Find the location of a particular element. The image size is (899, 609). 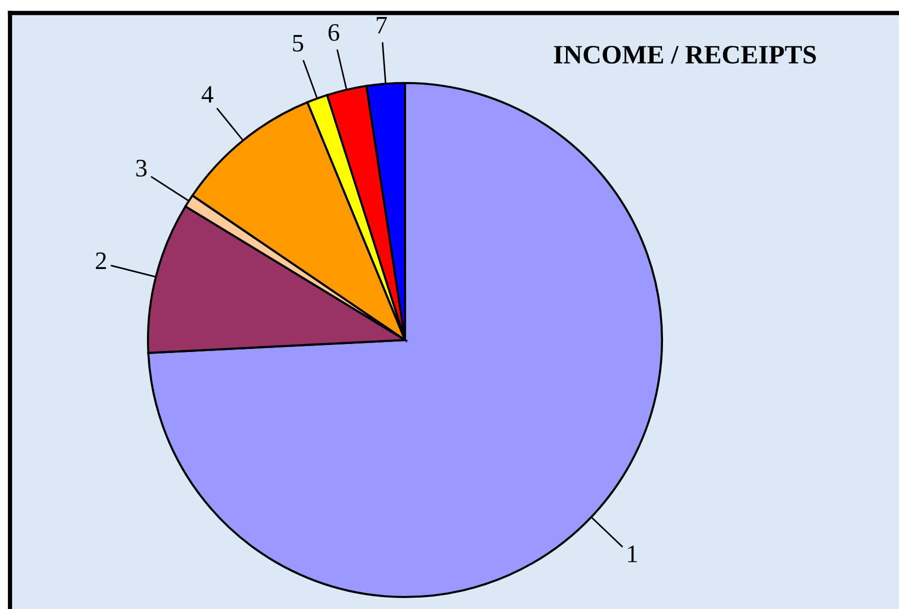

slice-label: 5 is located at coordinates (298, 43).